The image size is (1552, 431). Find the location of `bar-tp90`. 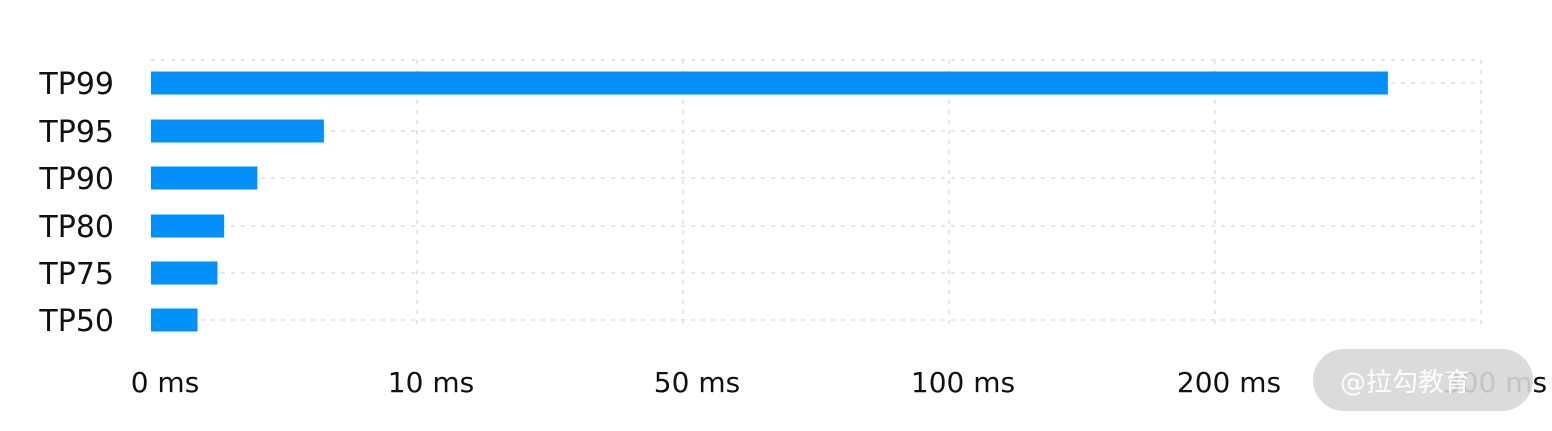

bar-tp90 is located at coordinates (204, 178).